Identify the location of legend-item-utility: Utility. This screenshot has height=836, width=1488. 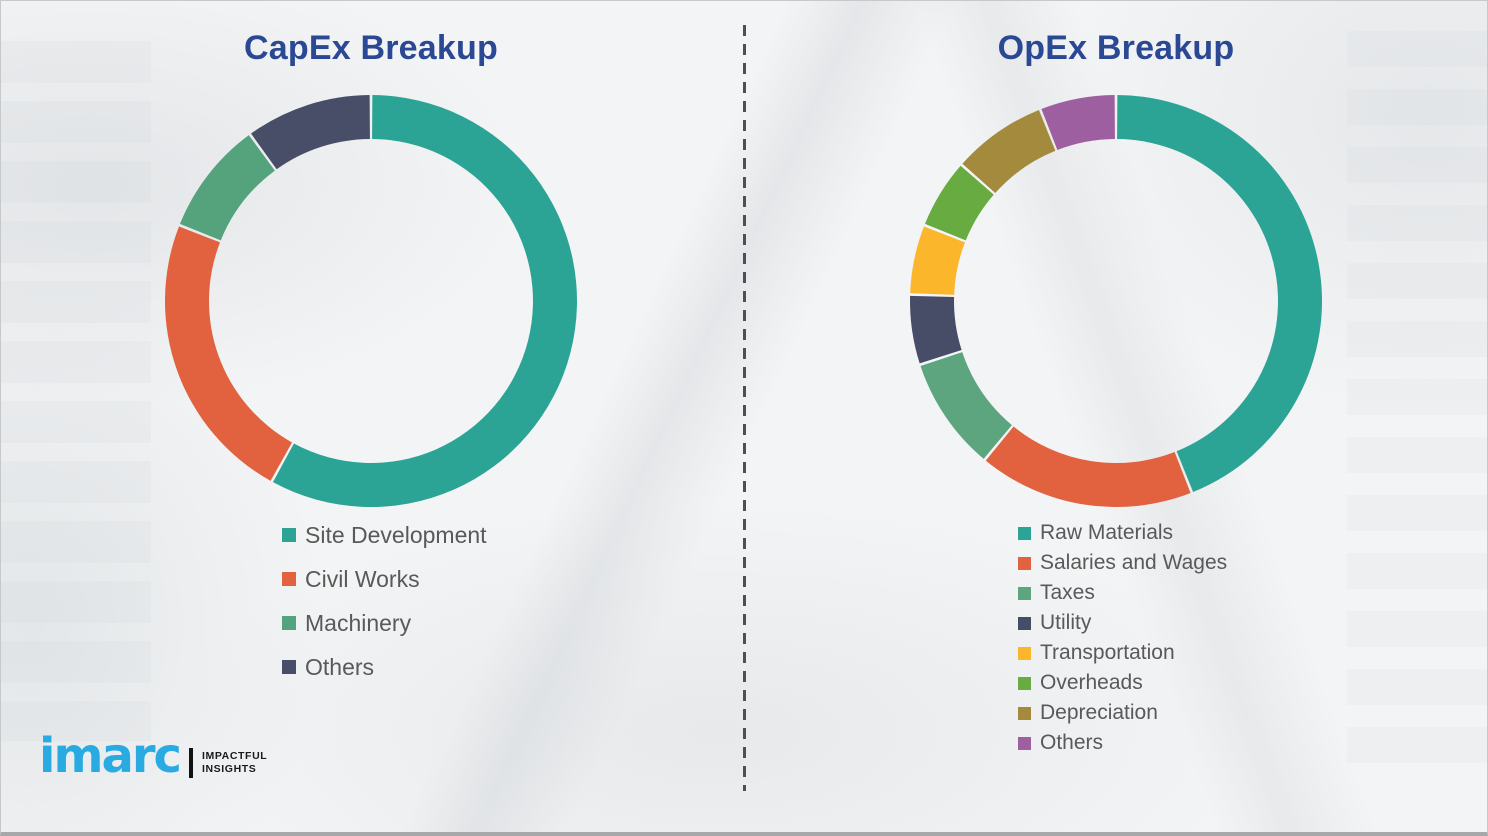
(1122, 623).